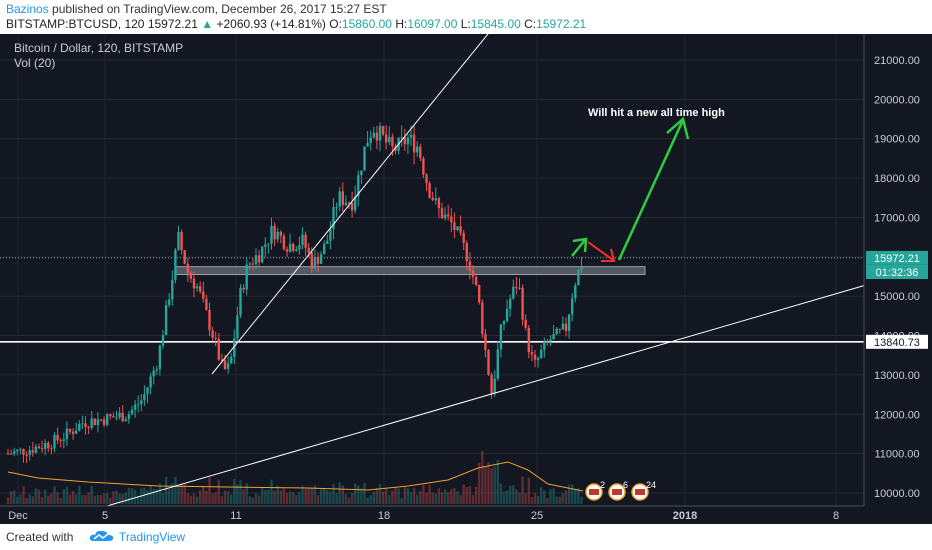  What do you see at coordinates (897, 140) in the screenshot?
I see `price-tick-label: 19000.00` at bounding box center [897, 140].